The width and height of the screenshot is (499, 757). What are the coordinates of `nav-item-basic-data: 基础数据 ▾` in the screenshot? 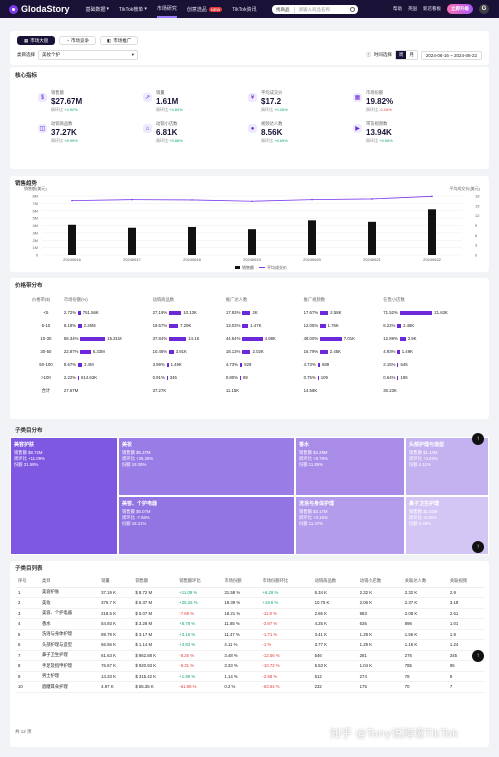 It's located at (98, 9).